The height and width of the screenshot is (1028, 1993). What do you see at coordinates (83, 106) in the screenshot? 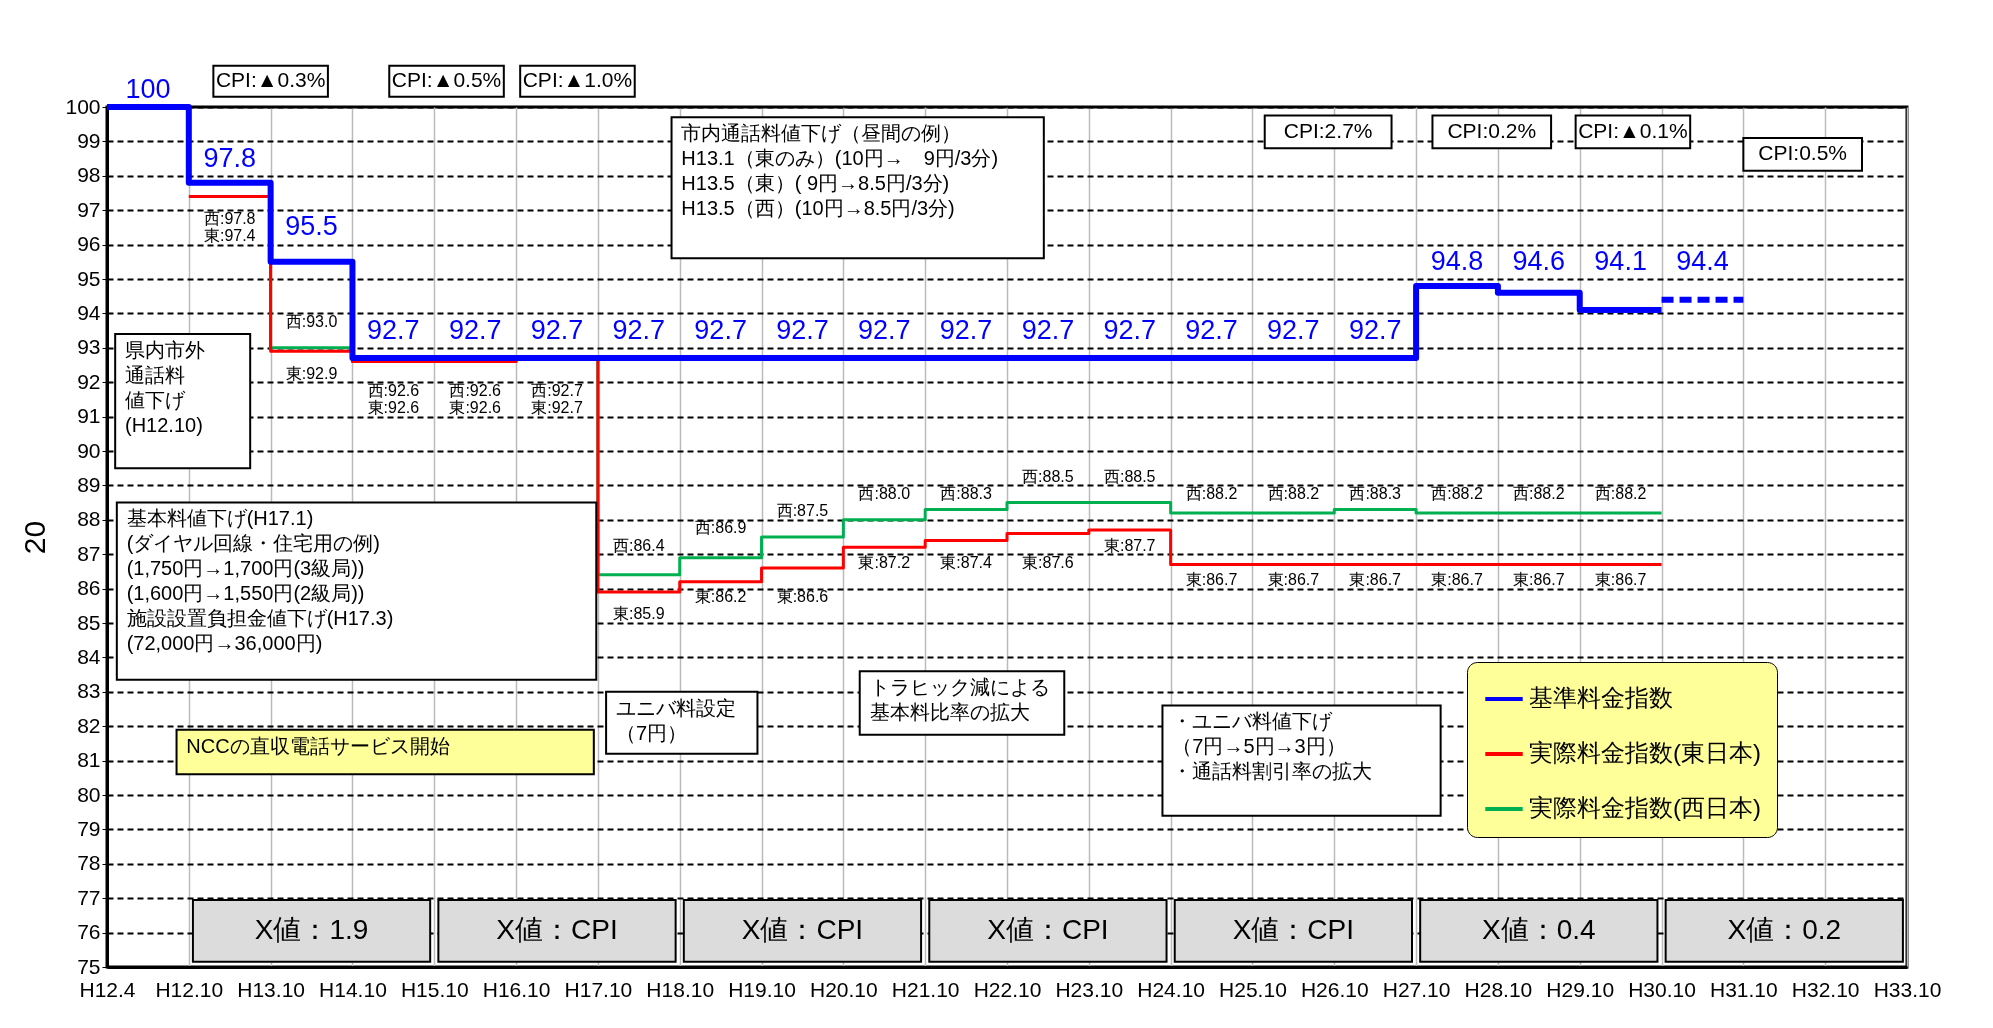
I see `y-tick-label: 100` at bounding box center [83, 106].